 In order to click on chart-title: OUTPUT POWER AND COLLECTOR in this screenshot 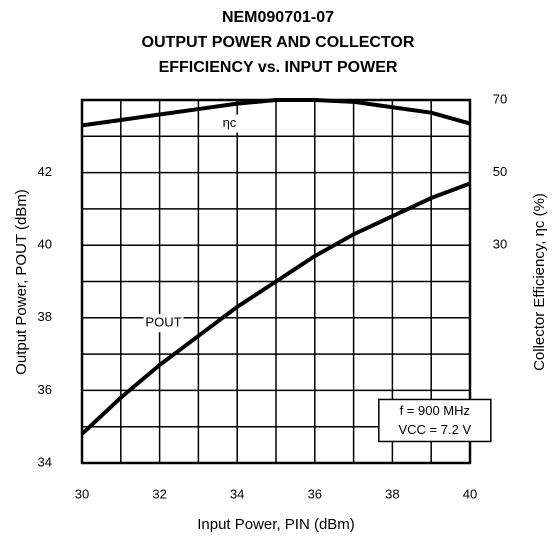, I will do `click(278, 42)`.